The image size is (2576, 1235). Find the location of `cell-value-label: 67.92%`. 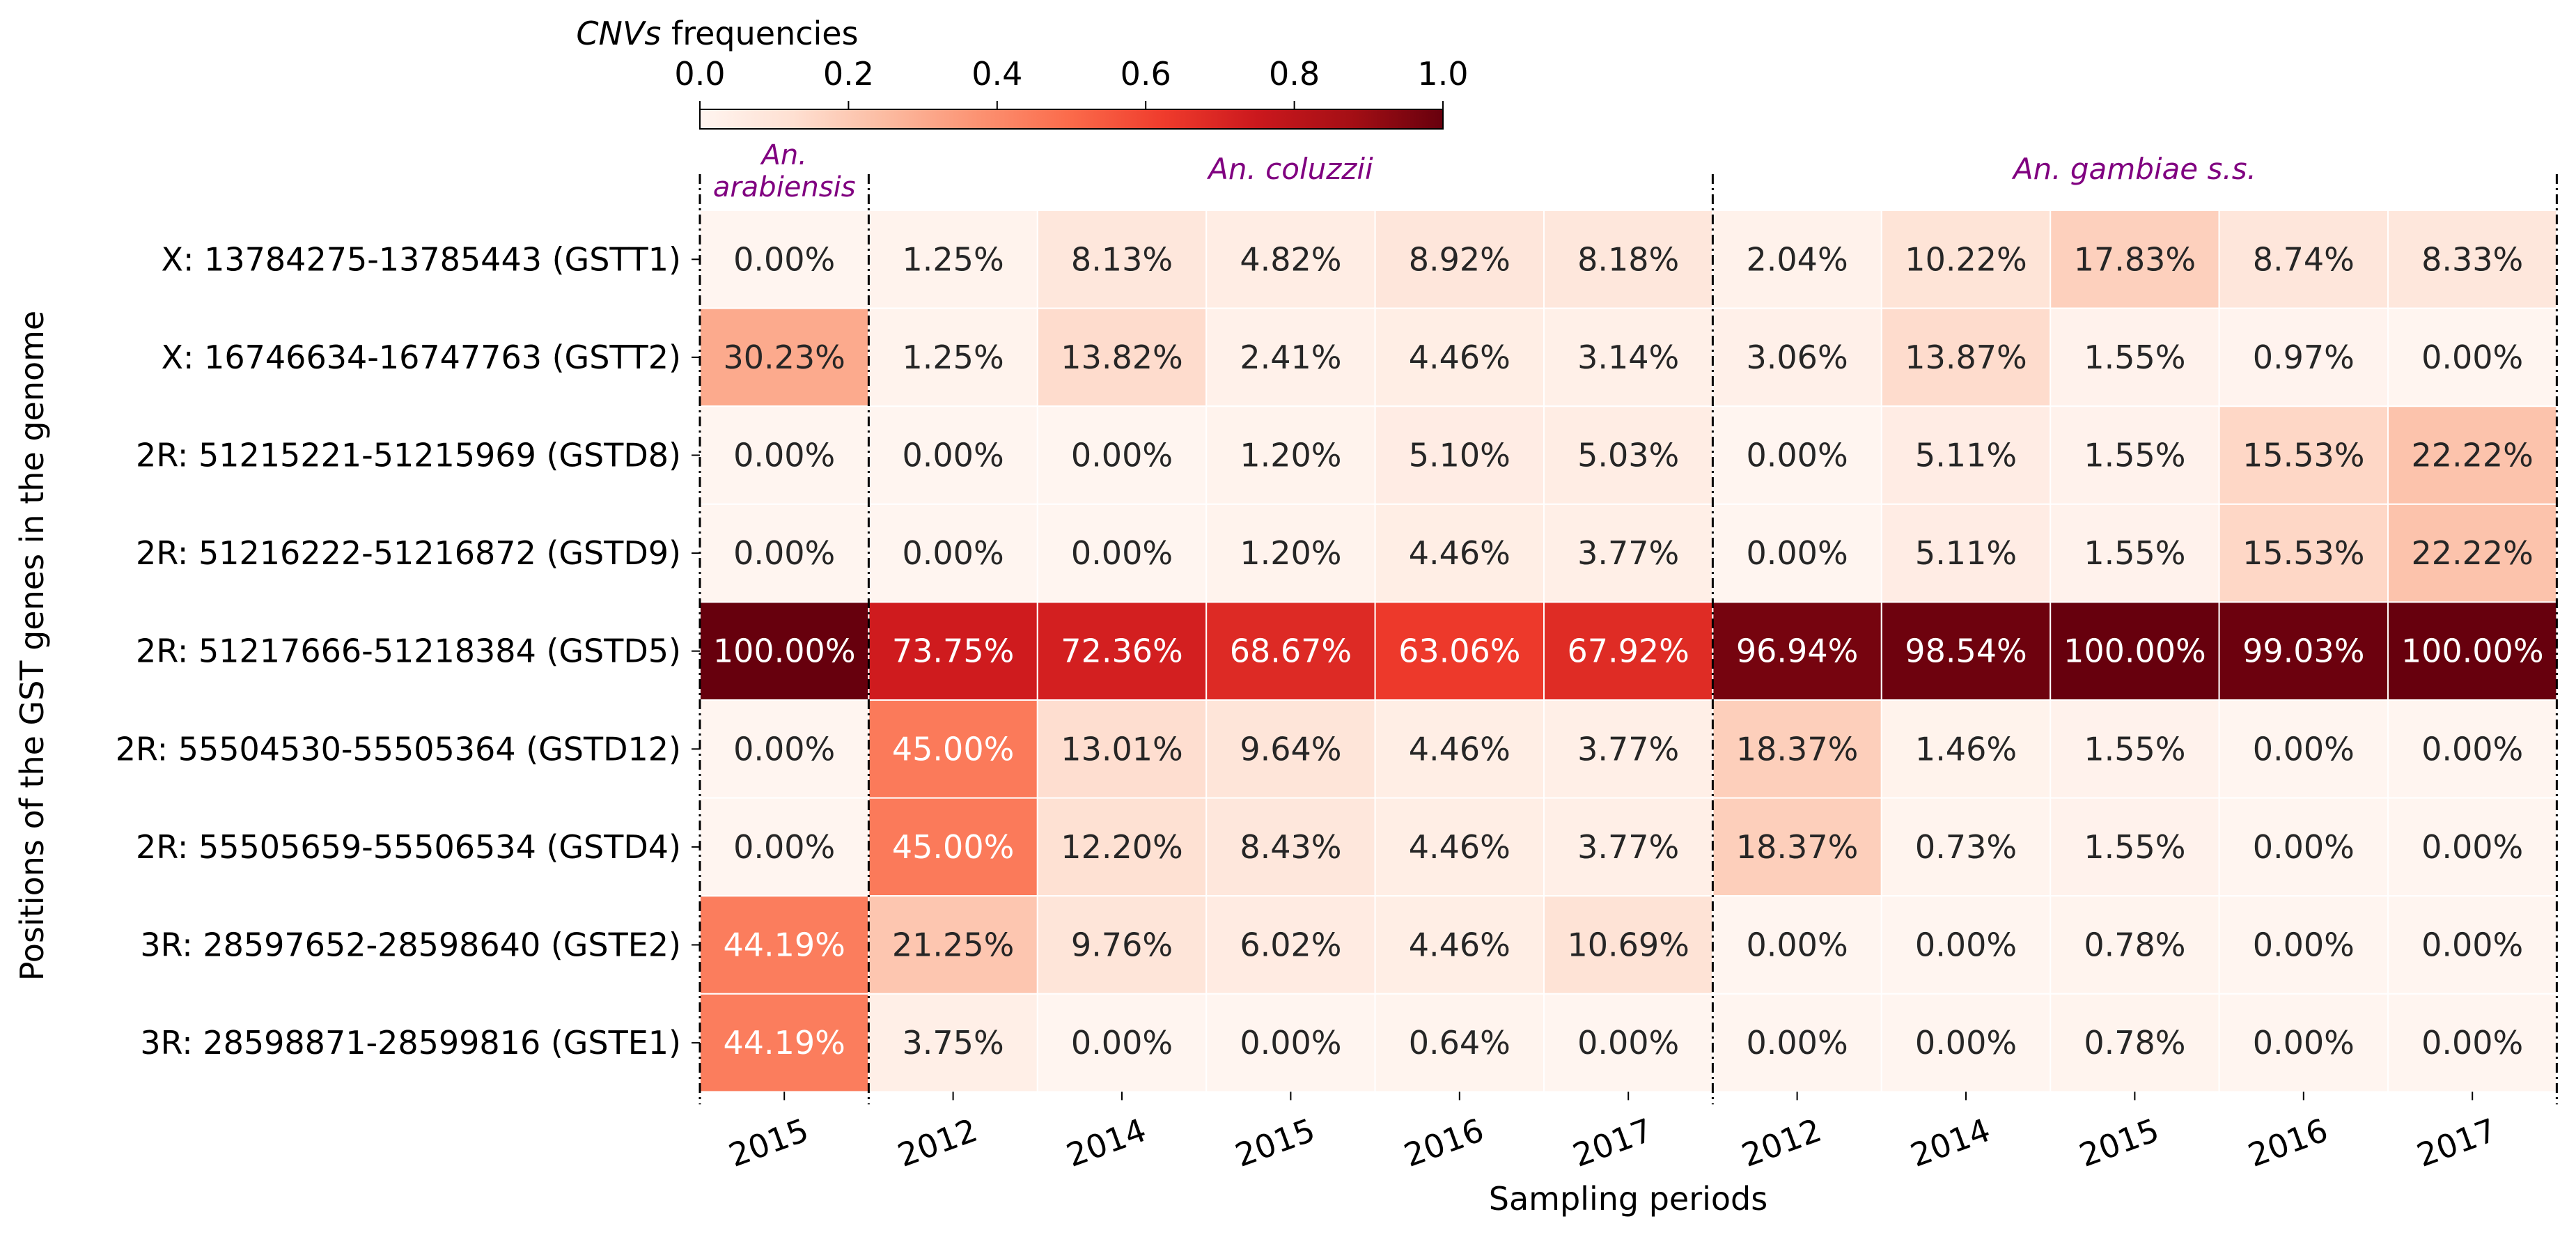

cell-value-label: 67.92% is located at coordinates (1628, 651).